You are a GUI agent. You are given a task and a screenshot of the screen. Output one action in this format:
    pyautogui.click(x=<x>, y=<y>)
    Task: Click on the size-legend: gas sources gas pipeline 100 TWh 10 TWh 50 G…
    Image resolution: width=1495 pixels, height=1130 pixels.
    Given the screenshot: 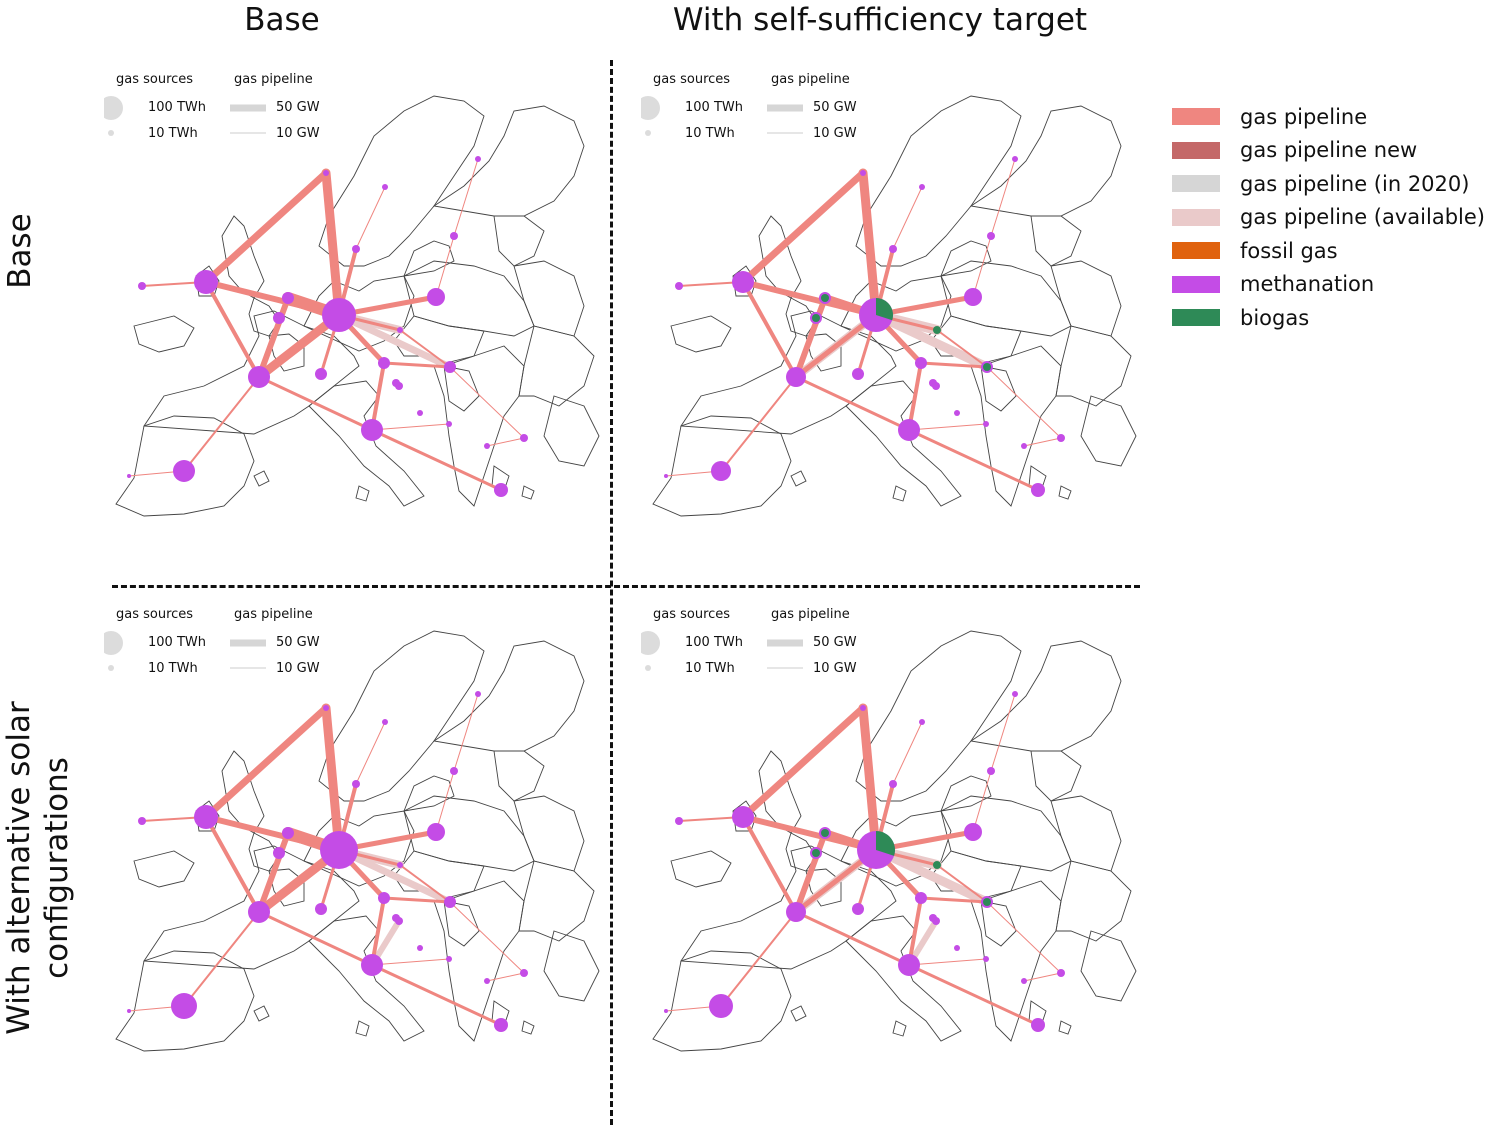 What is the action you would take?
    pyautogui.click(x=219, y=638)
    